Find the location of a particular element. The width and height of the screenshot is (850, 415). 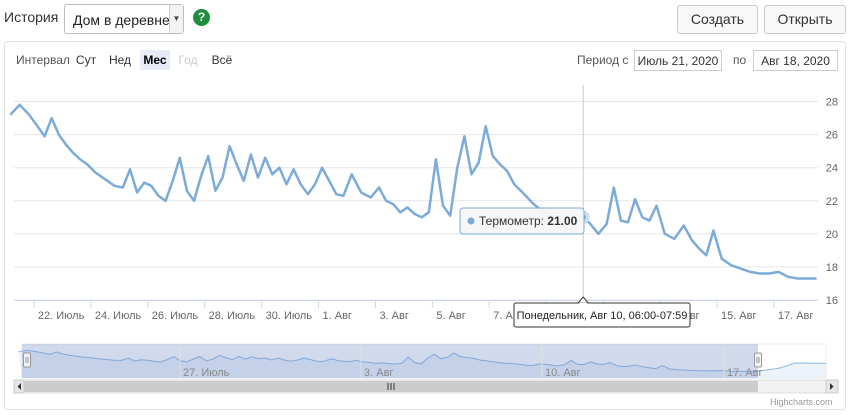

x-tick-label: 5. Авг is located at coordinates (450, 316).